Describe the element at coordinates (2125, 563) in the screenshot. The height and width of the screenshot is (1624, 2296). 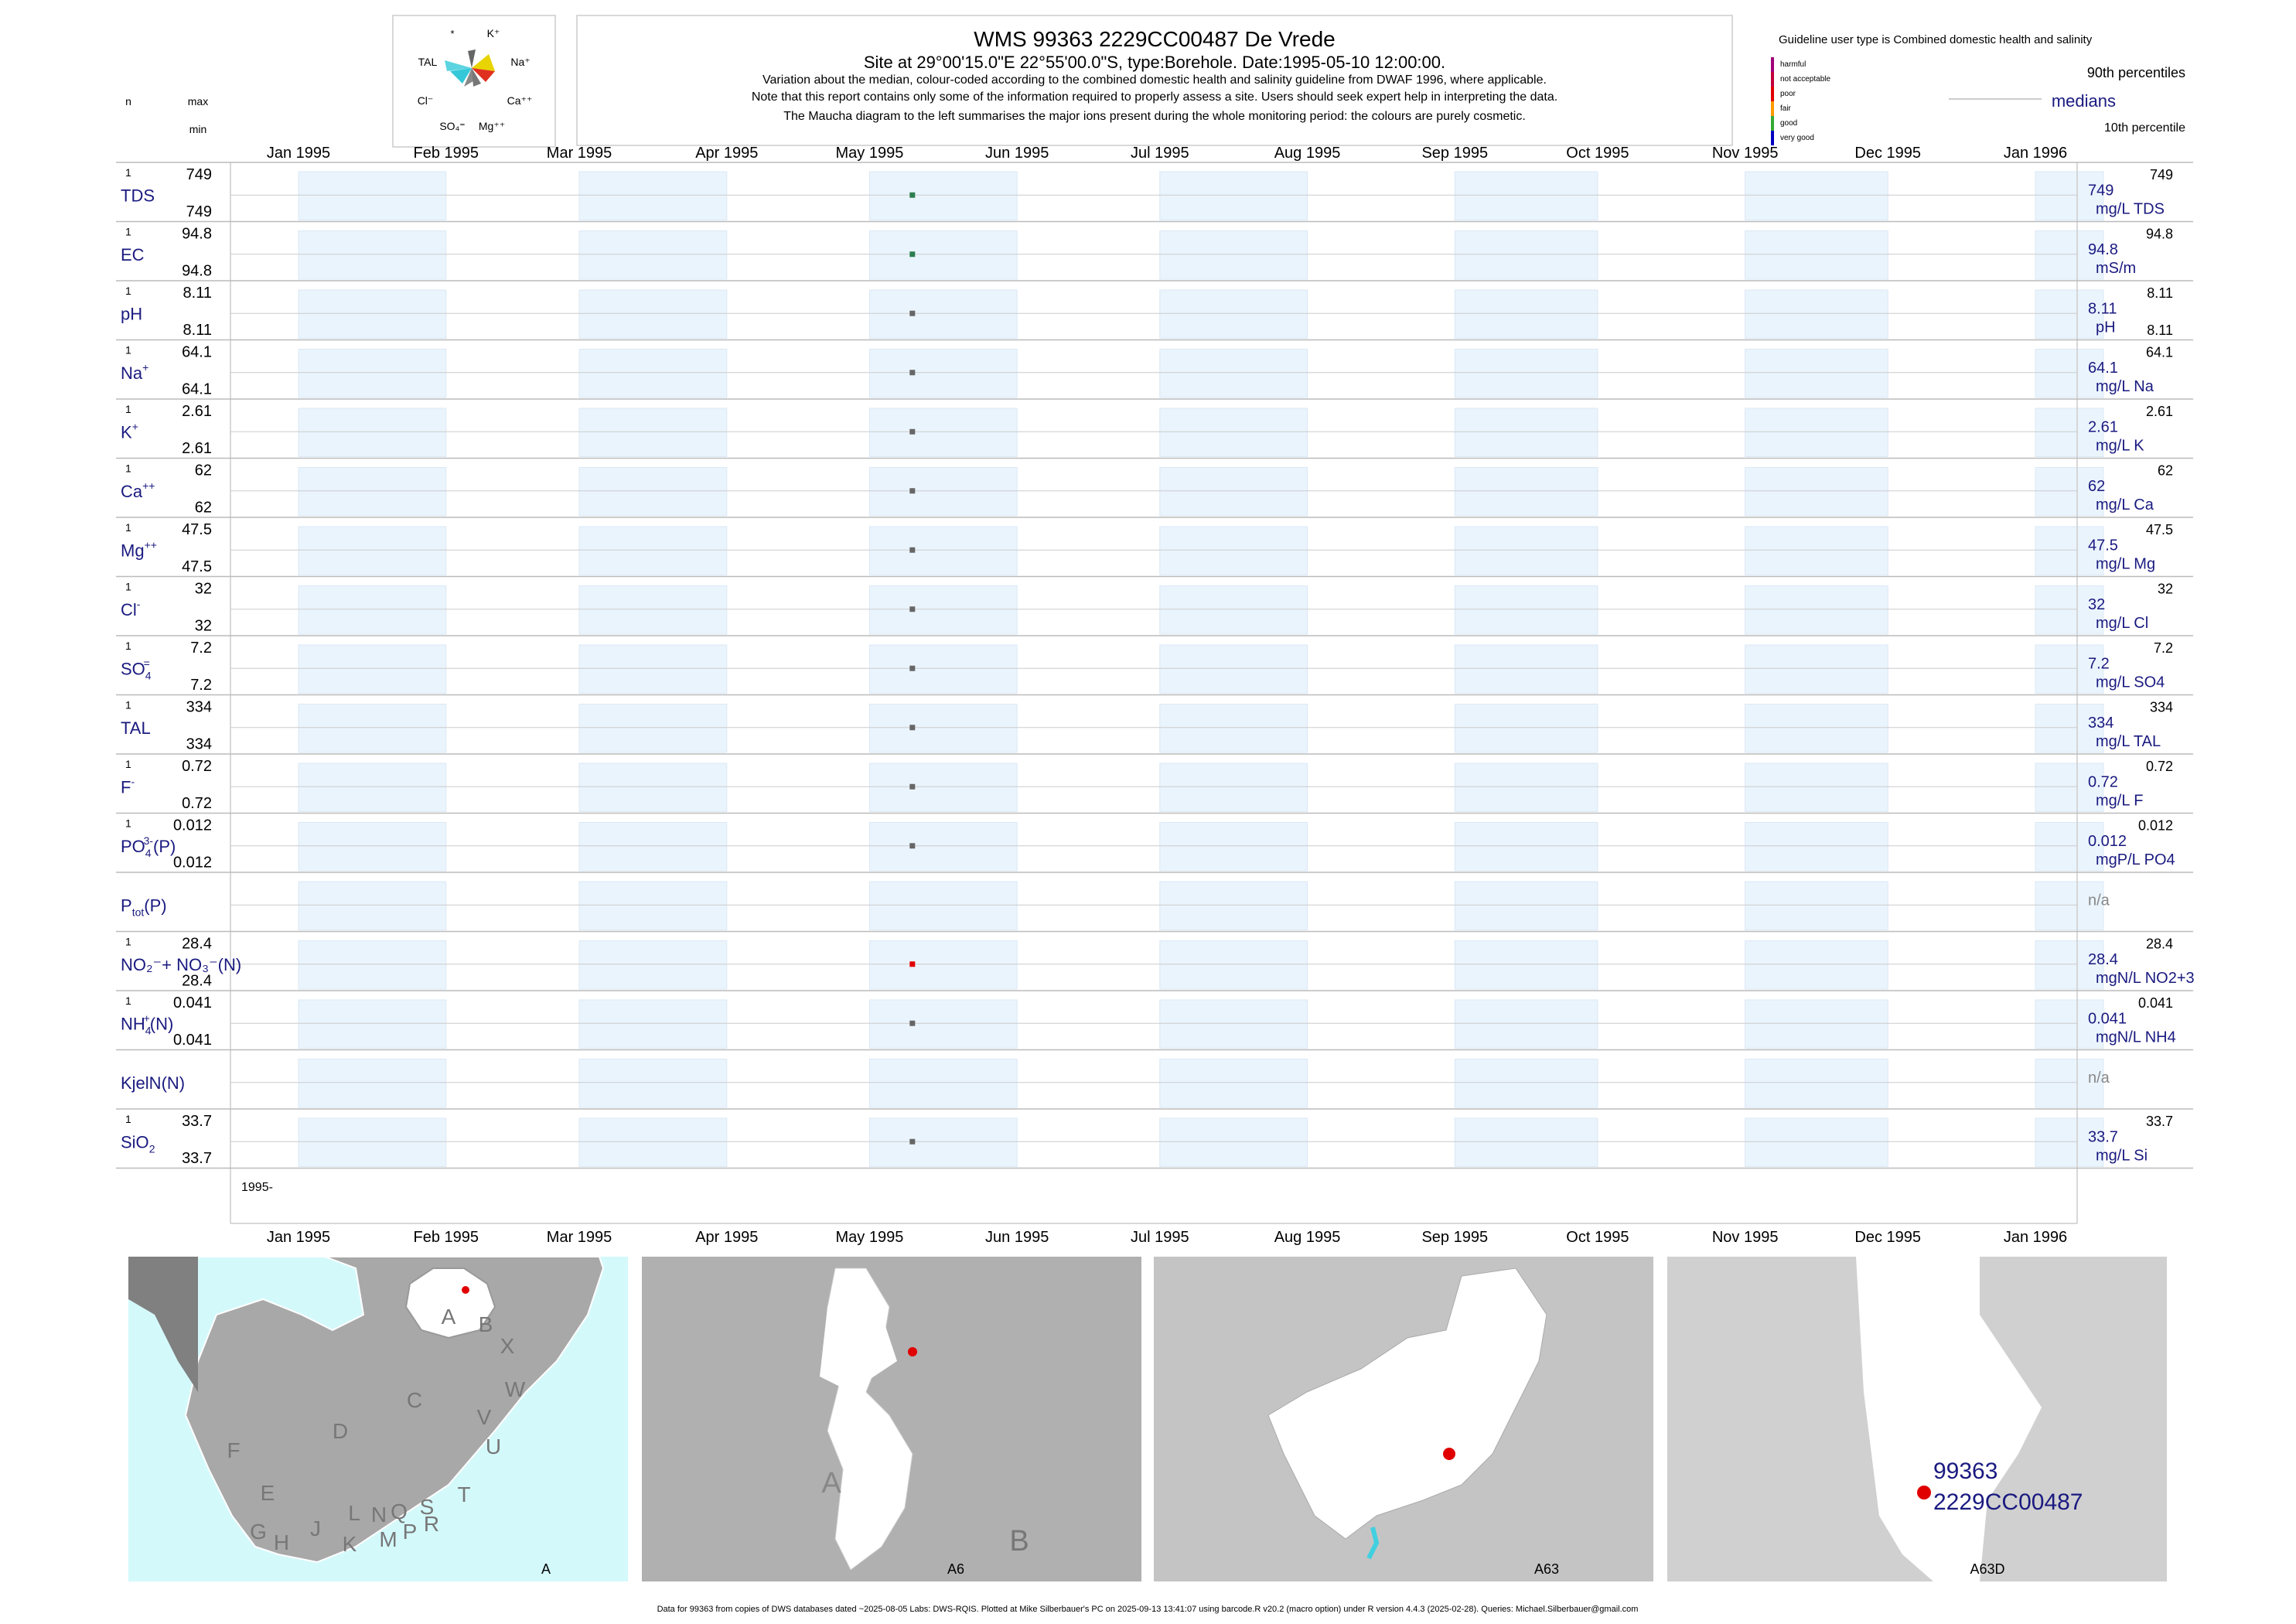
I see `row-unit: mg/L Mg` at that location.